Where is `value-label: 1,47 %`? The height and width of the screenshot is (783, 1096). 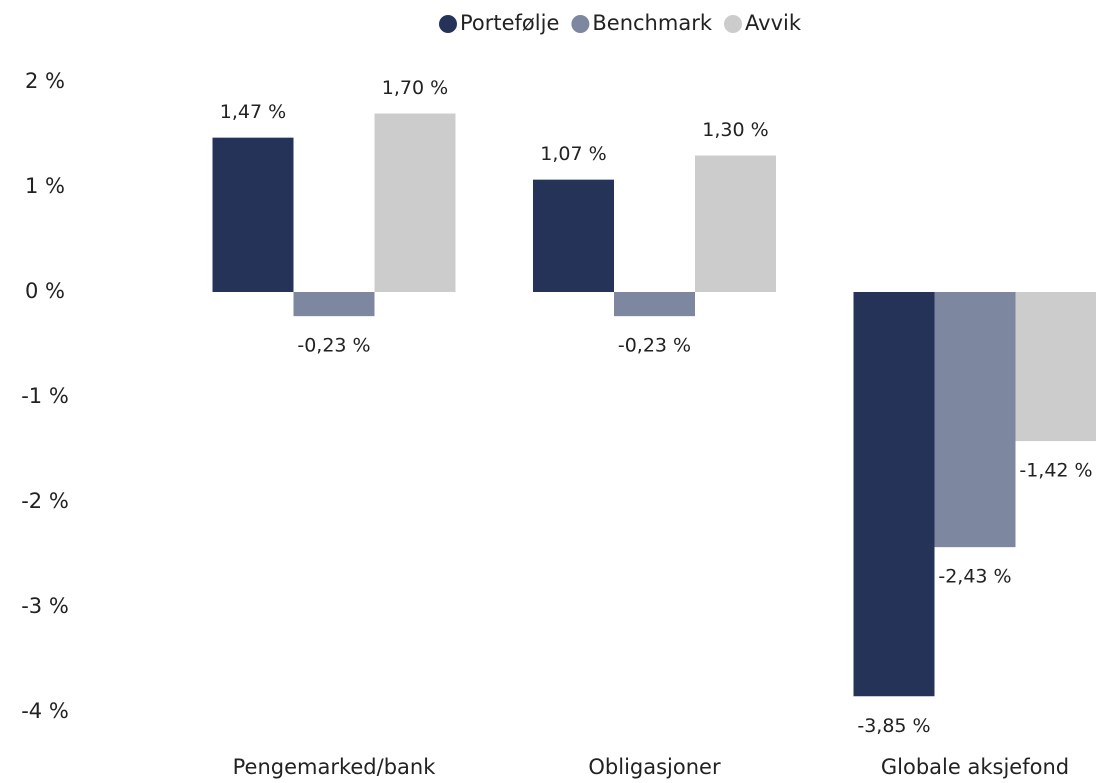 value-label: 1,47 % is located at coordinates (253, 112).